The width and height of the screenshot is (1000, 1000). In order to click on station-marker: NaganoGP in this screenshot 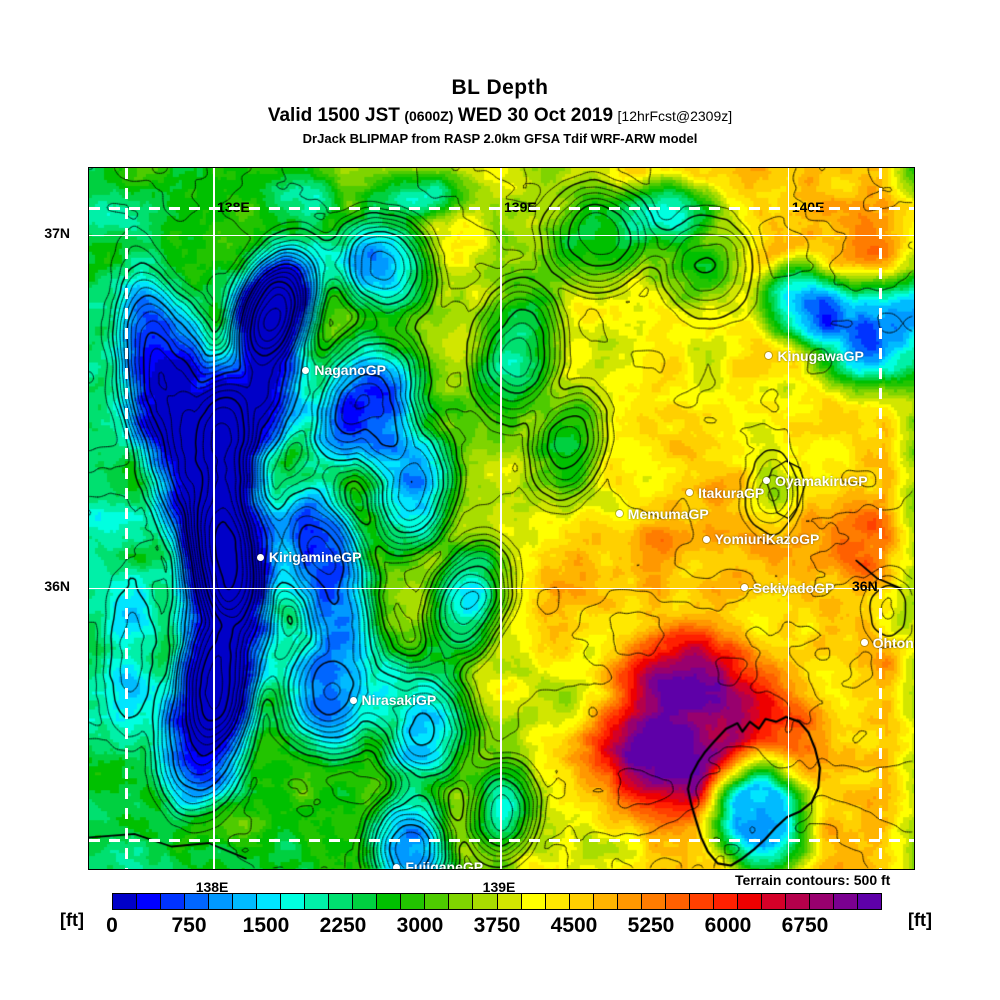, I will do `click(344, 370)`.